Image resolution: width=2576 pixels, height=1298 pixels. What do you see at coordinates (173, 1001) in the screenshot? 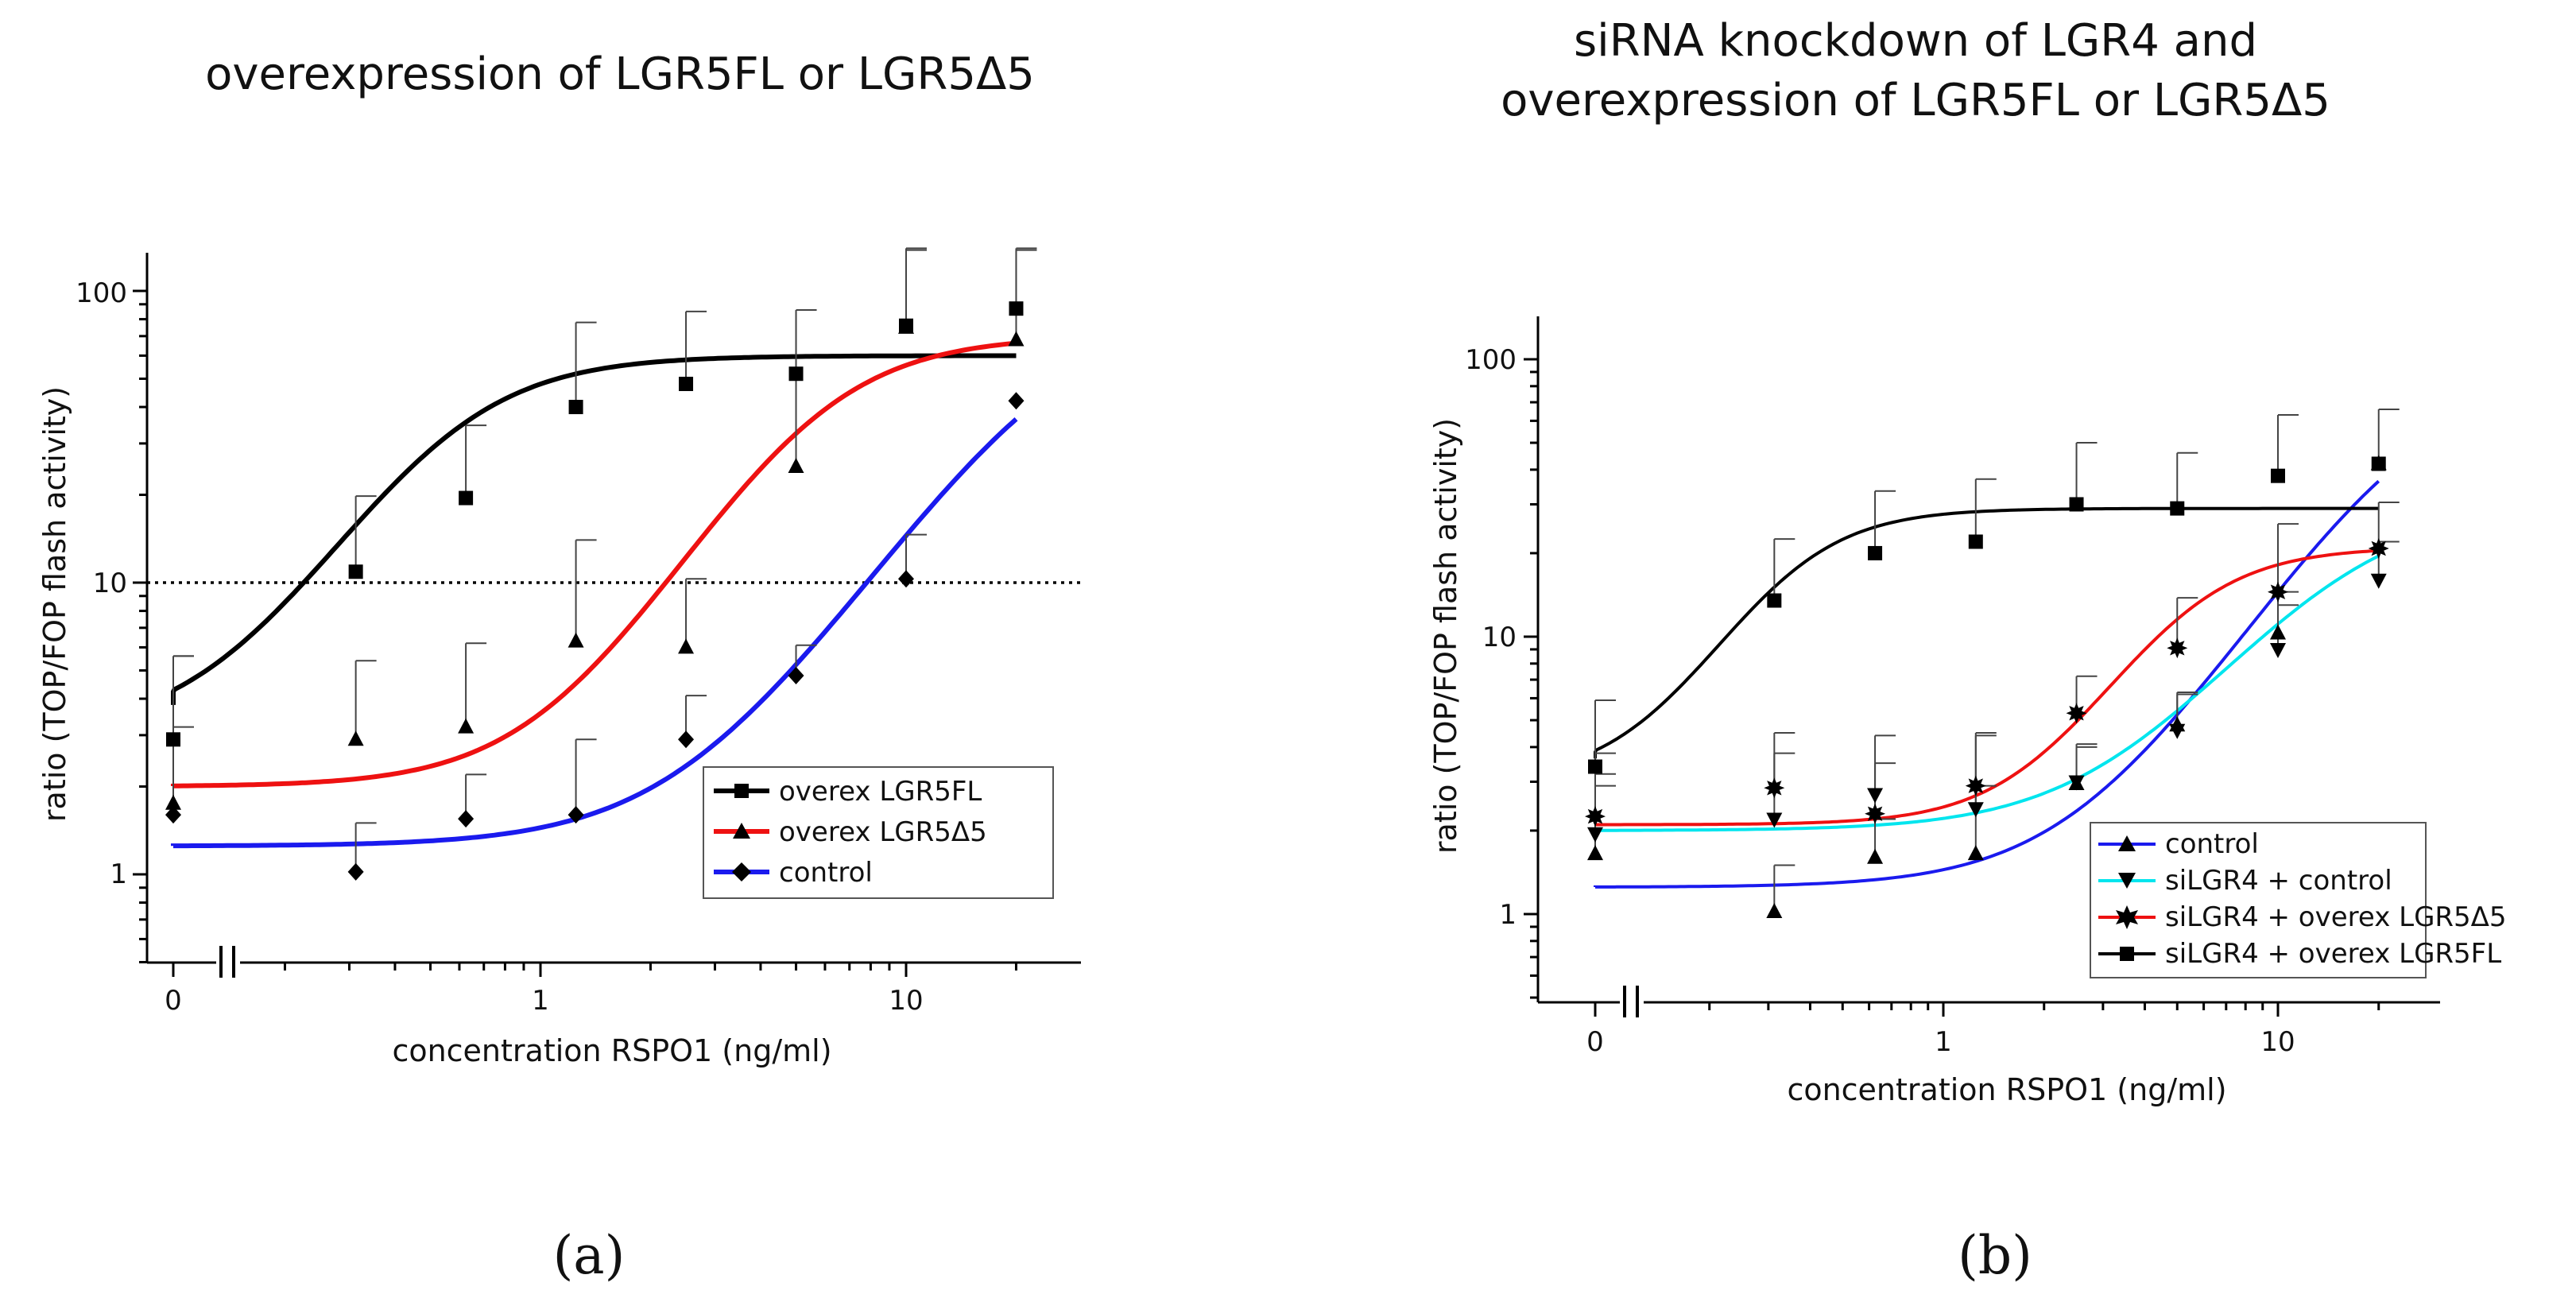
I see `chart-a-x-tick-label-0: 0` at bounding box center [173, 1001].